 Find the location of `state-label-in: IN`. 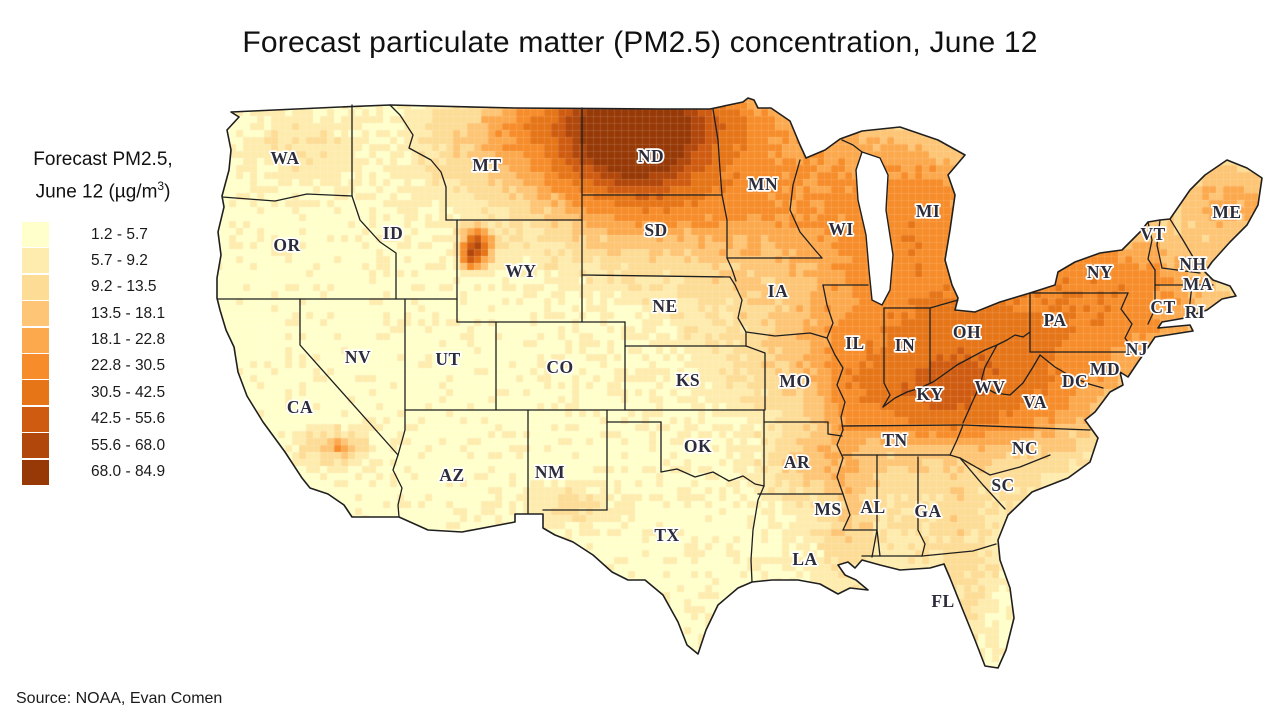

state-label-in: IN is located at coordinates (905, 345).